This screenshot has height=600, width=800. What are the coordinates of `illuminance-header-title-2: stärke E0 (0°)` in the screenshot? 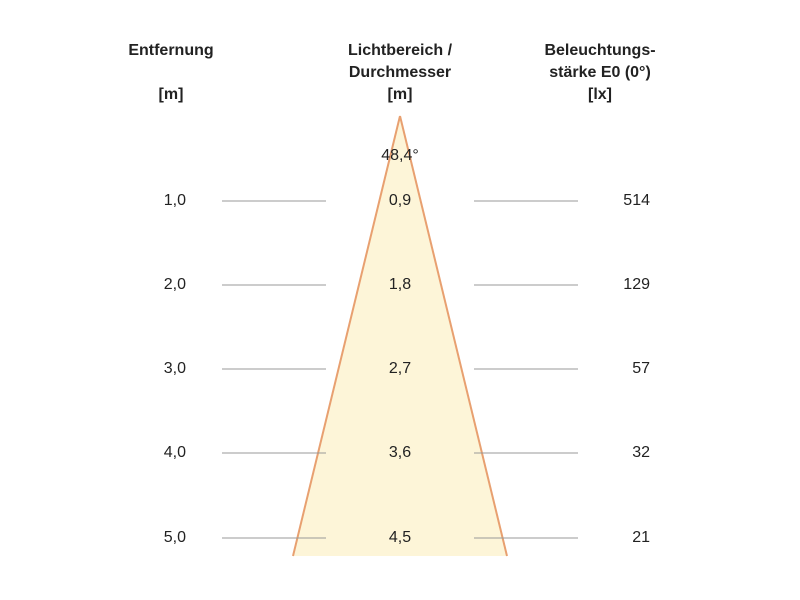 It's located at (600, 72).